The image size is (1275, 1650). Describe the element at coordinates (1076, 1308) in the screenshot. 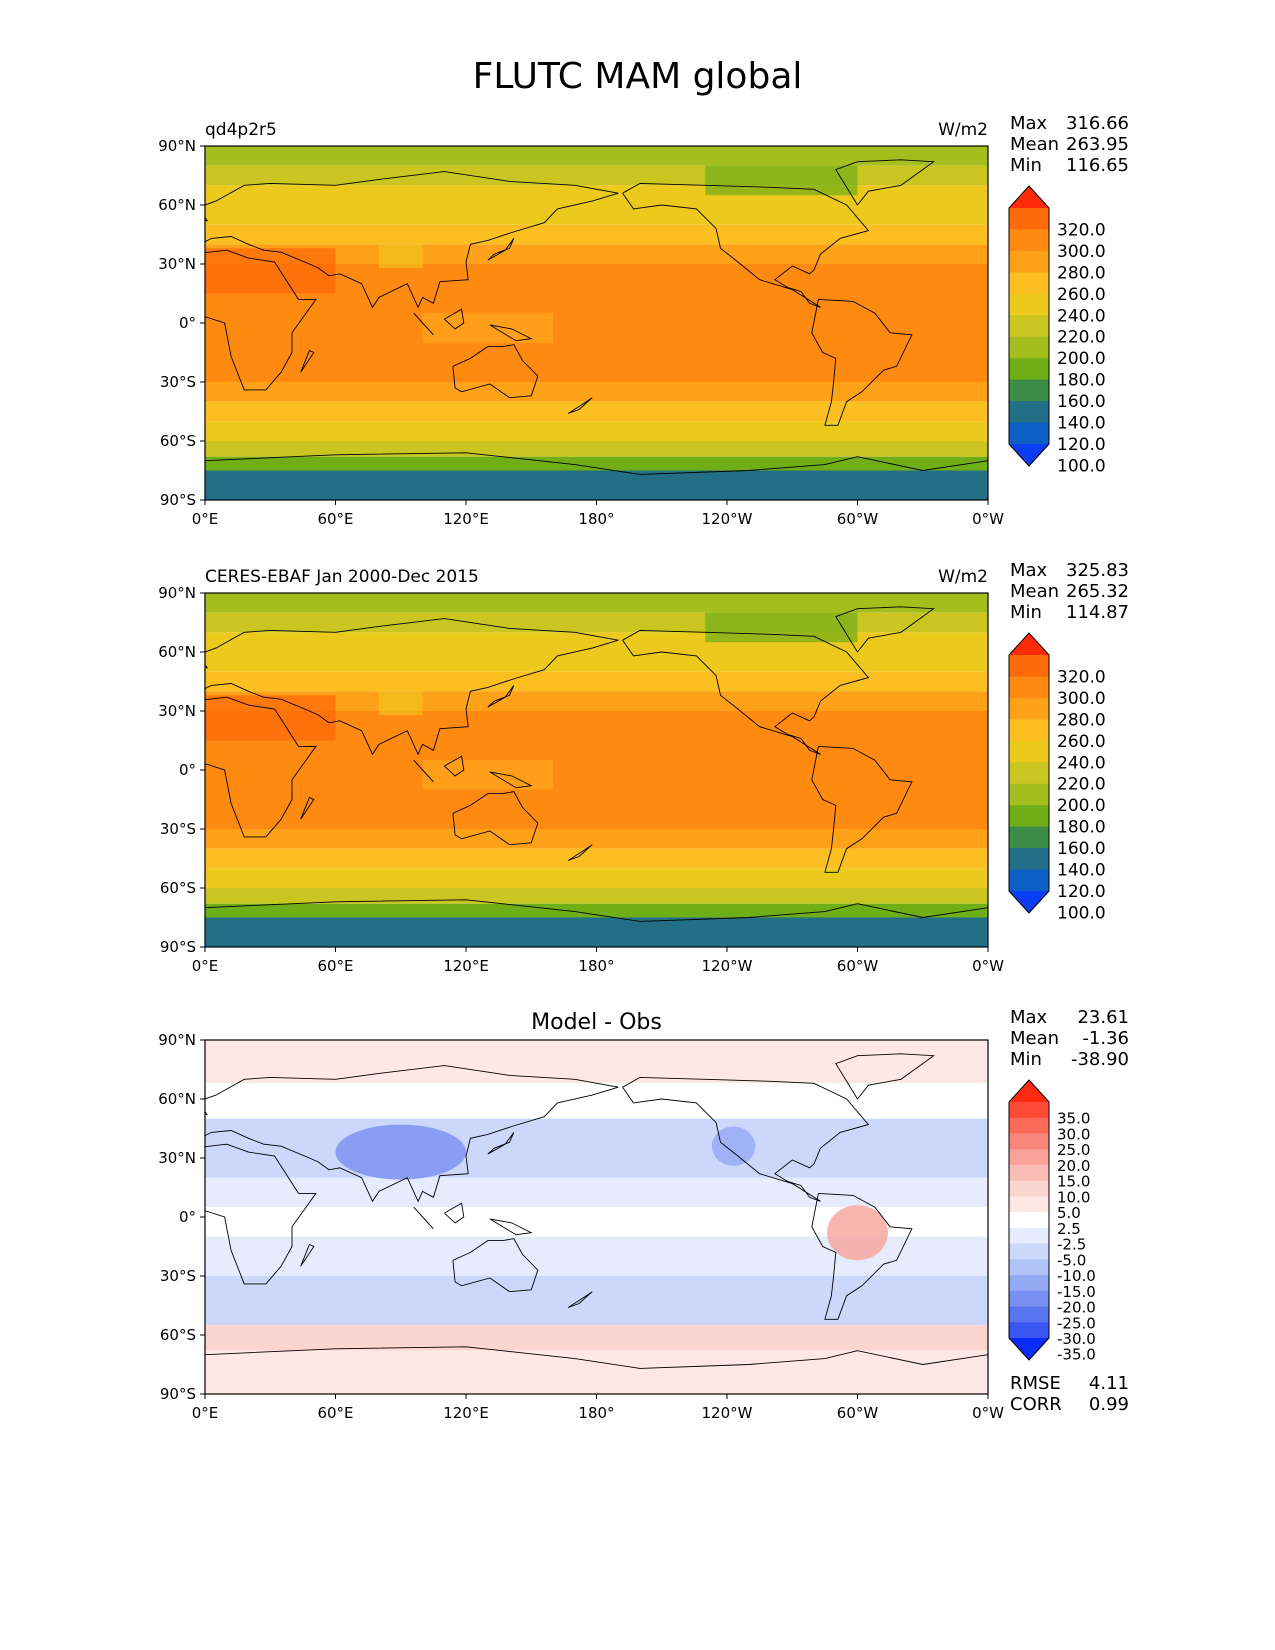

I see `colorbar-label: -20.0` at that location.